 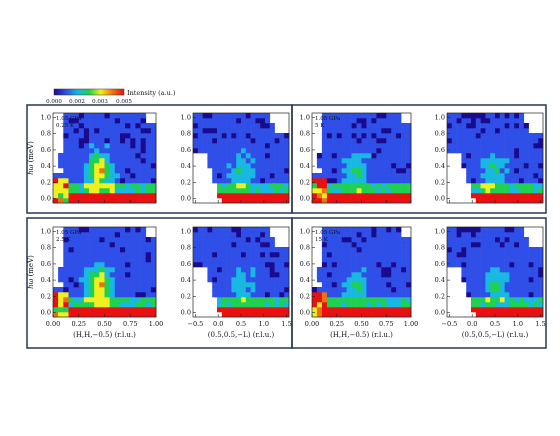 What do you see at coordinates (151, 93) in the screenshot?
I see `colorbar-label: Intensity (a.u.)` at bounding box center [151, 93].